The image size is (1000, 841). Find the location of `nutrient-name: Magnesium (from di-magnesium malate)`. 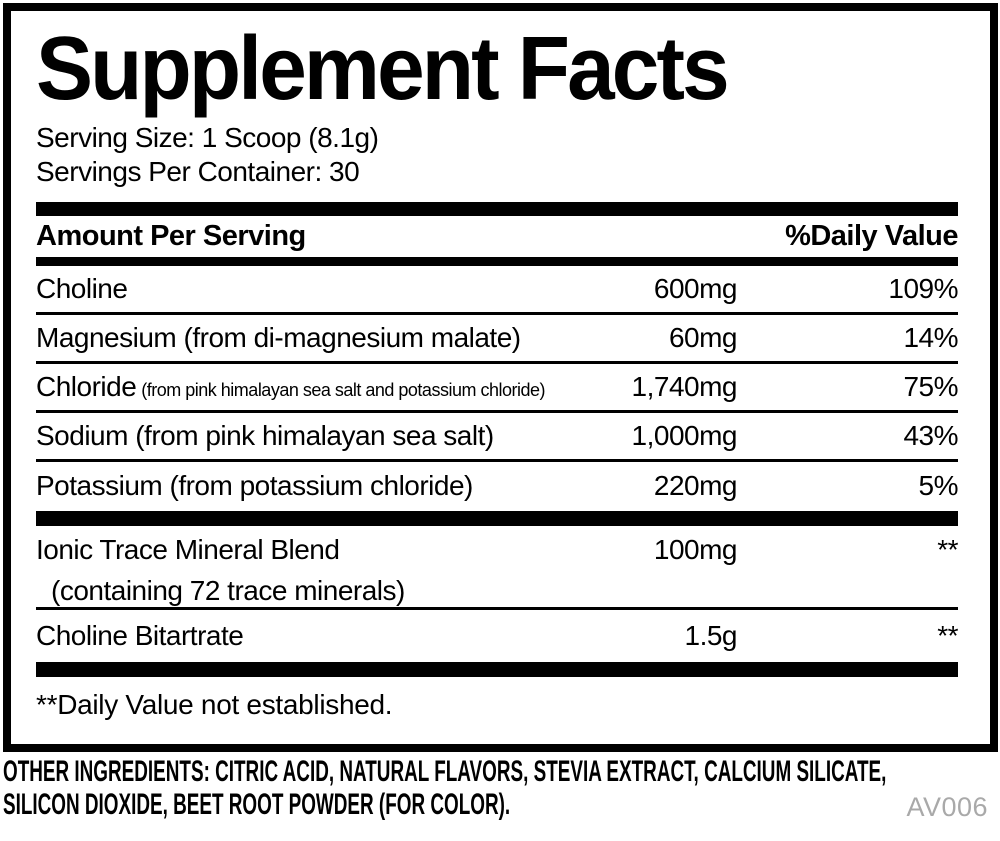

nutrient-name: Magnesium (from di-magnesium malate) is located at coordinates (326, 338).